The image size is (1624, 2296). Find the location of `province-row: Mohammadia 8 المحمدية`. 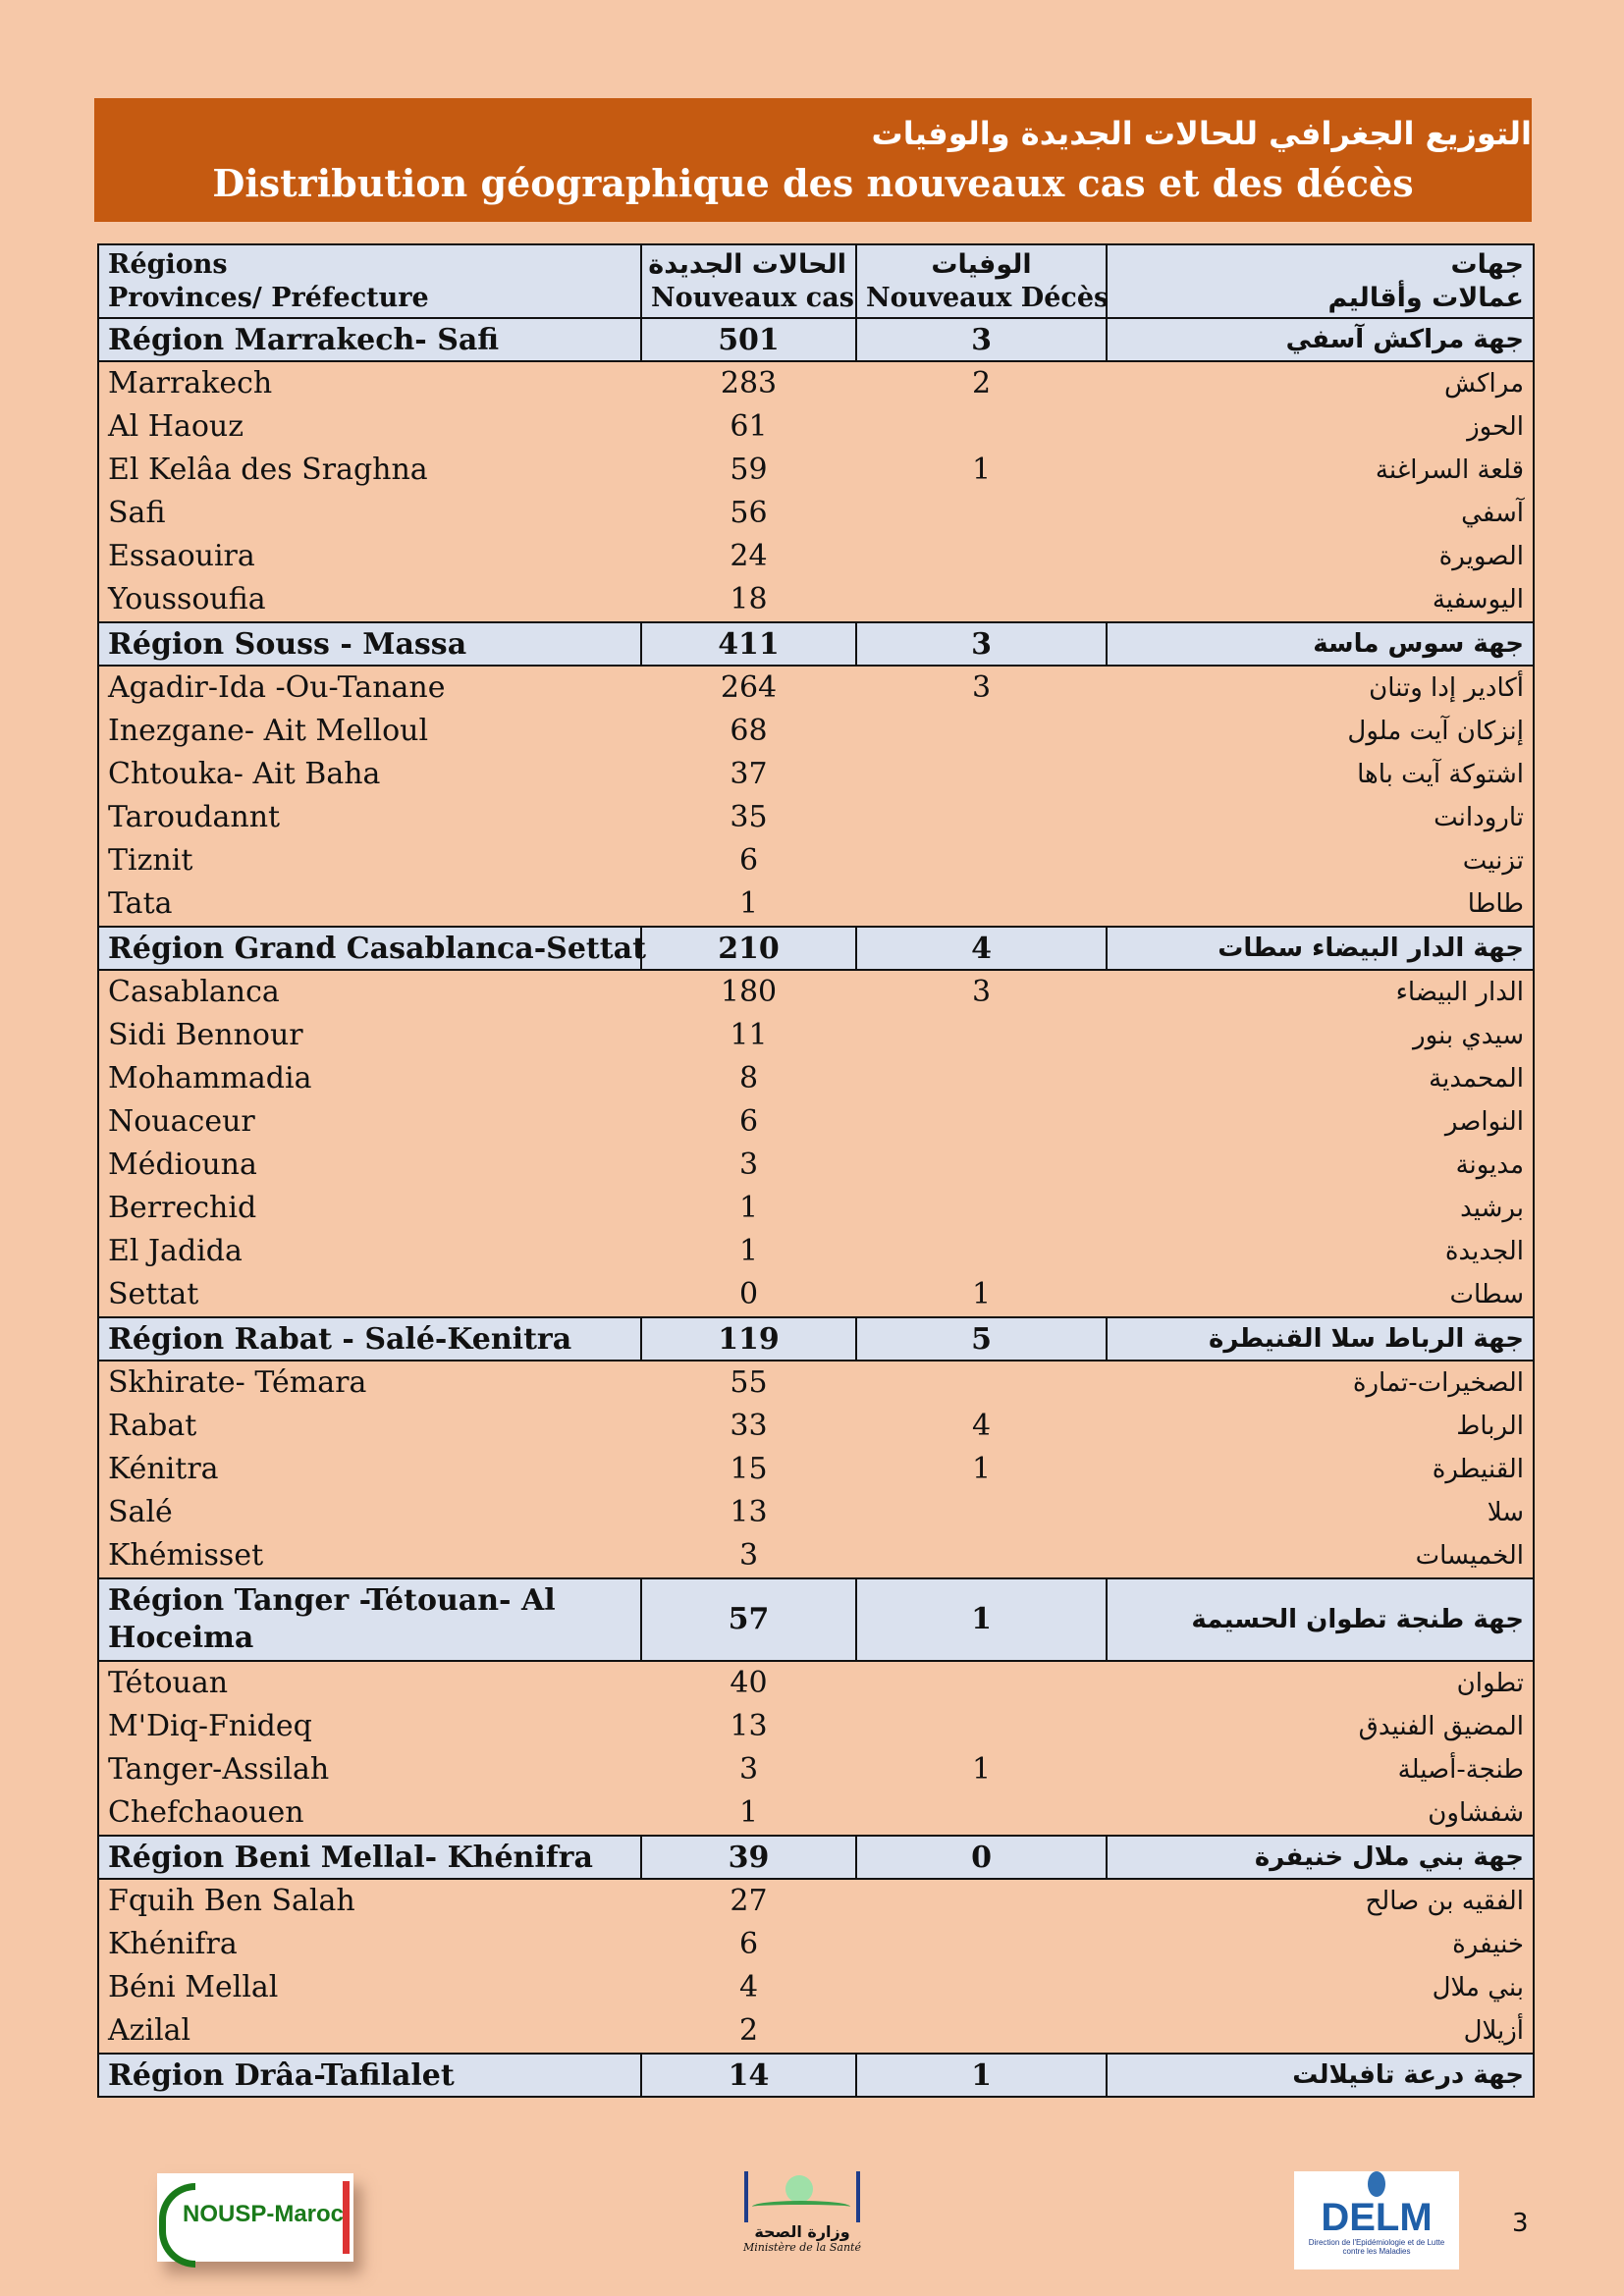

province-row: Mohammadia 8 المحمدية is located at coordinates (816, 1078).